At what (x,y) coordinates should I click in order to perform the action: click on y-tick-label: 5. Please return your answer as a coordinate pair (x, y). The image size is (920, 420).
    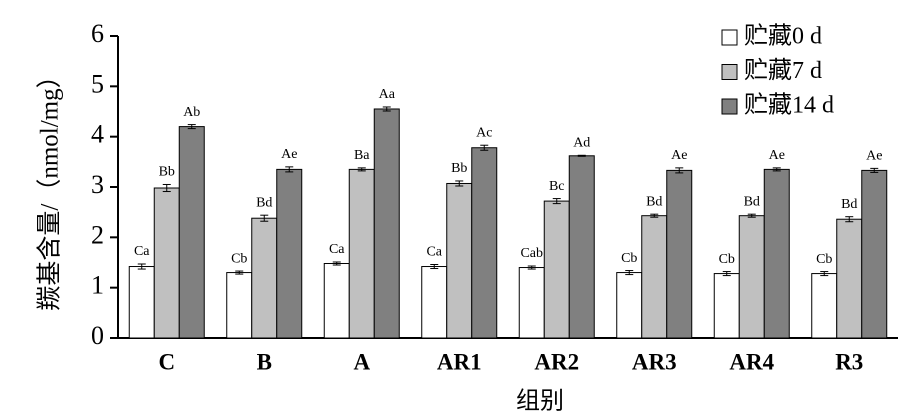
    Looking at the image, I should click on (97, 83).